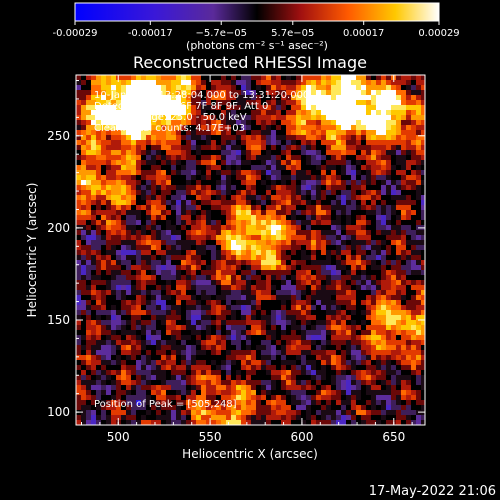 Image resolution: width=500 pixels, height=500 pixels. I want to click on colorbar-ticks, so click(257, 23).